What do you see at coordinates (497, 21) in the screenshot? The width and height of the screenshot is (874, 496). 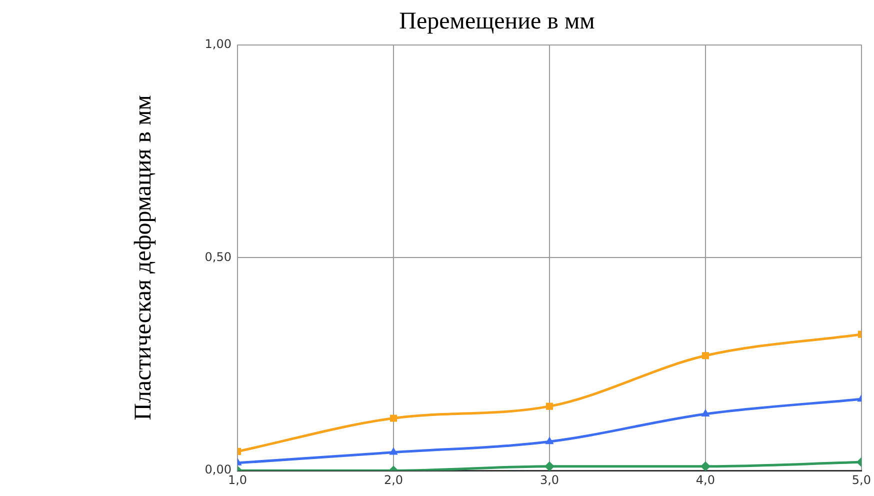 I see `chart-title: Перемещение в мм` at bounding box center [497, 21].